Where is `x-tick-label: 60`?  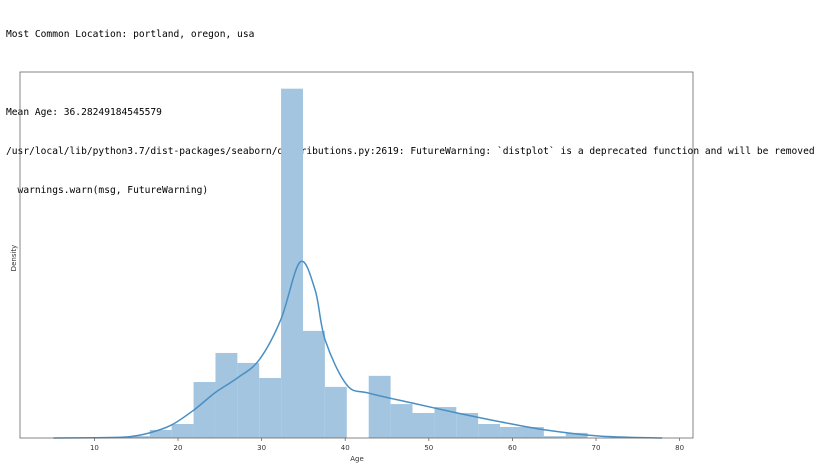
x-tick-label: 60 is located at coordinates (512, 448).